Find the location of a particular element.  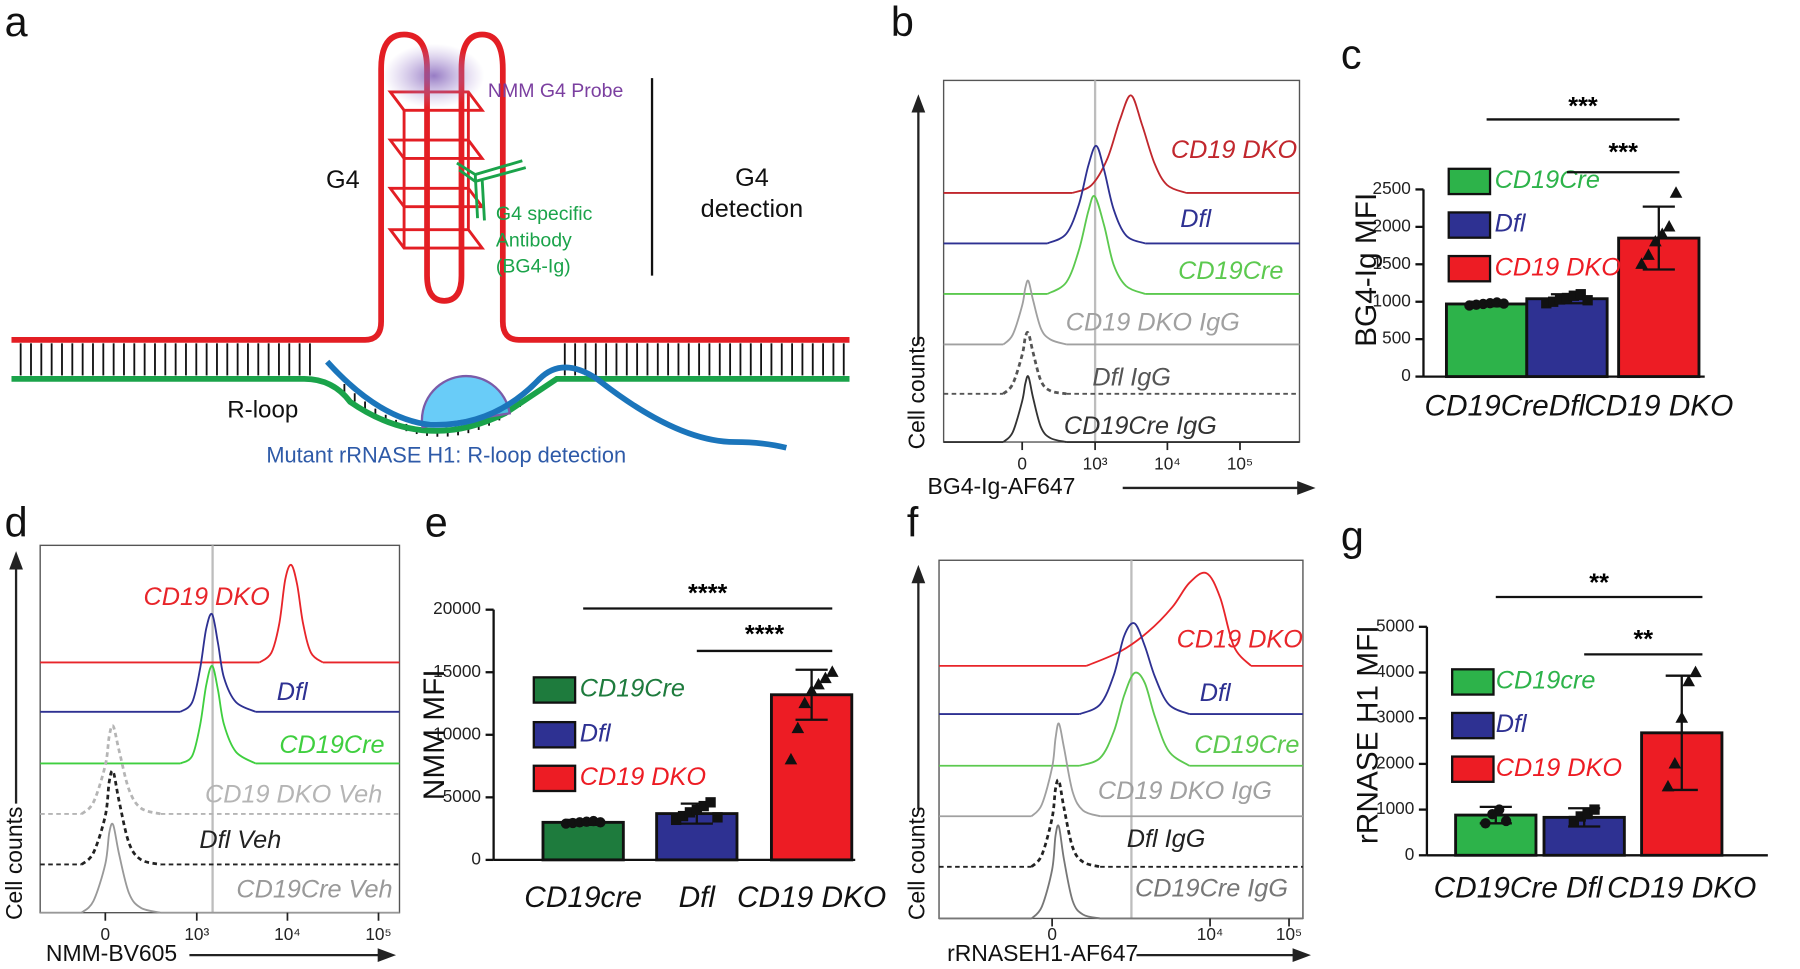

y-axis-label: BG4-Ig MFI is located at coordinates (1366, 270).